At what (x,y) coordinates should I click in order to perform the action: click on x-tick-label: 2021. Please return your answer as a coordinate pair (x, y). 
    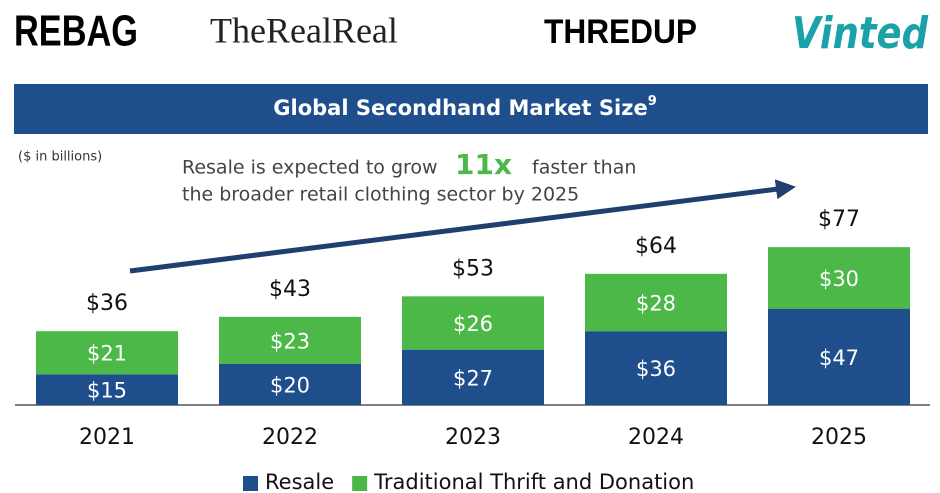
    Looking at the image, I should click on (107, 437).